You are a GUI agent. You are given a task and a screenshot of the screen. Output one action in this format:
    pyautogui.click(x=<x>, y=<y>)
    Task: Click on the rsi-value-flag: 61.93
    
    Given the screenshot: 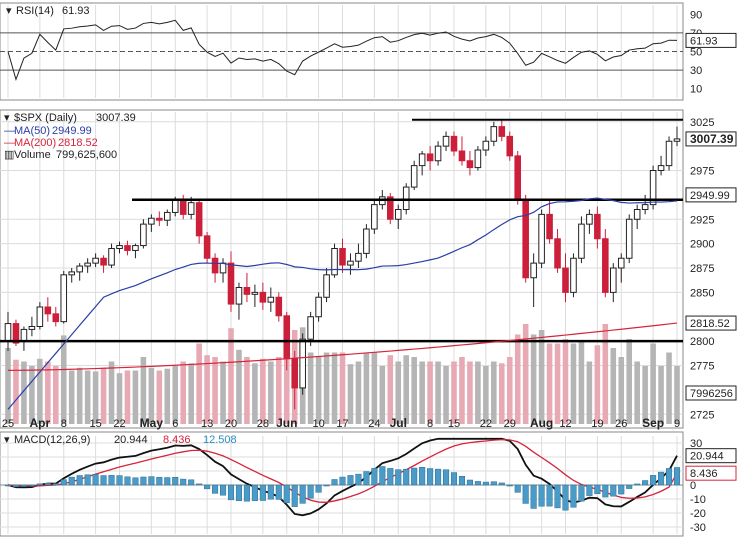 What is the action you would take?
    pyautogui.click(x=711, y=40)
    